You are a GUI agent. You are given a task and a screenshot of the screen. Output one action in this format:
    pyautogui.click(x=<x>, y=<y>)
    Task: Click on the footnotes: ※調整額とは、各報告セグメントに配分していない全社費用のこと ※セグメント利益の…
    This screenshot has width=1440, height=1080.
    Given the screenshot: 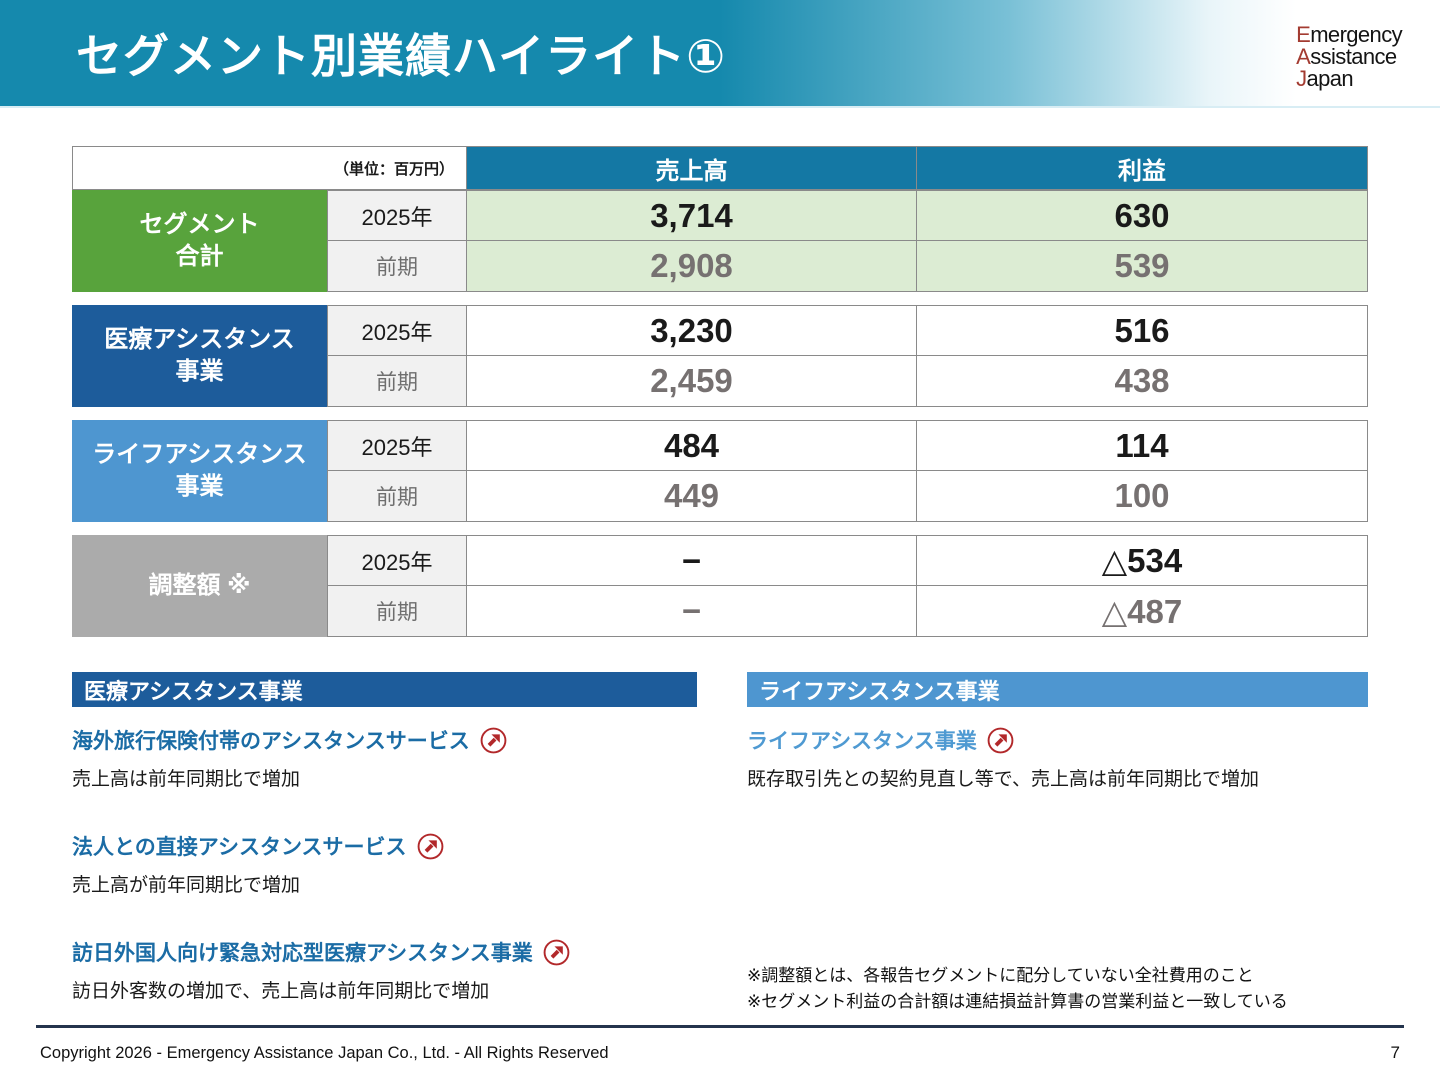 What is the action you would take?
    pyautogui.click(x=1017, y=989)
    